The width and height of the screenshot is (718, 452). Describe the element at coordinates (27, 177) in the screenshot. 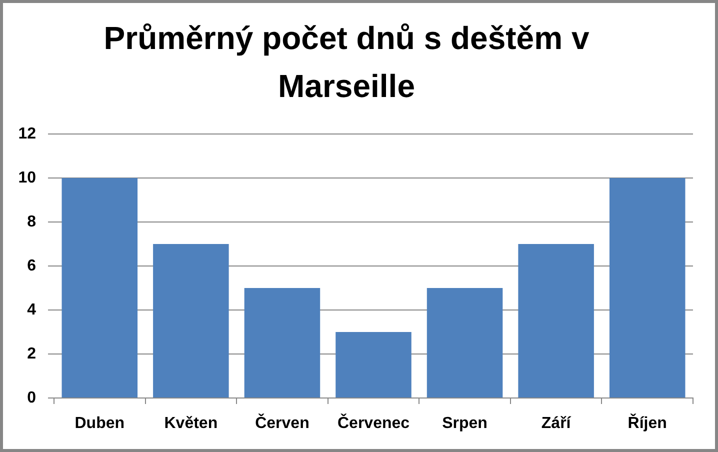

I see `y-tick-label: 10` at that location.